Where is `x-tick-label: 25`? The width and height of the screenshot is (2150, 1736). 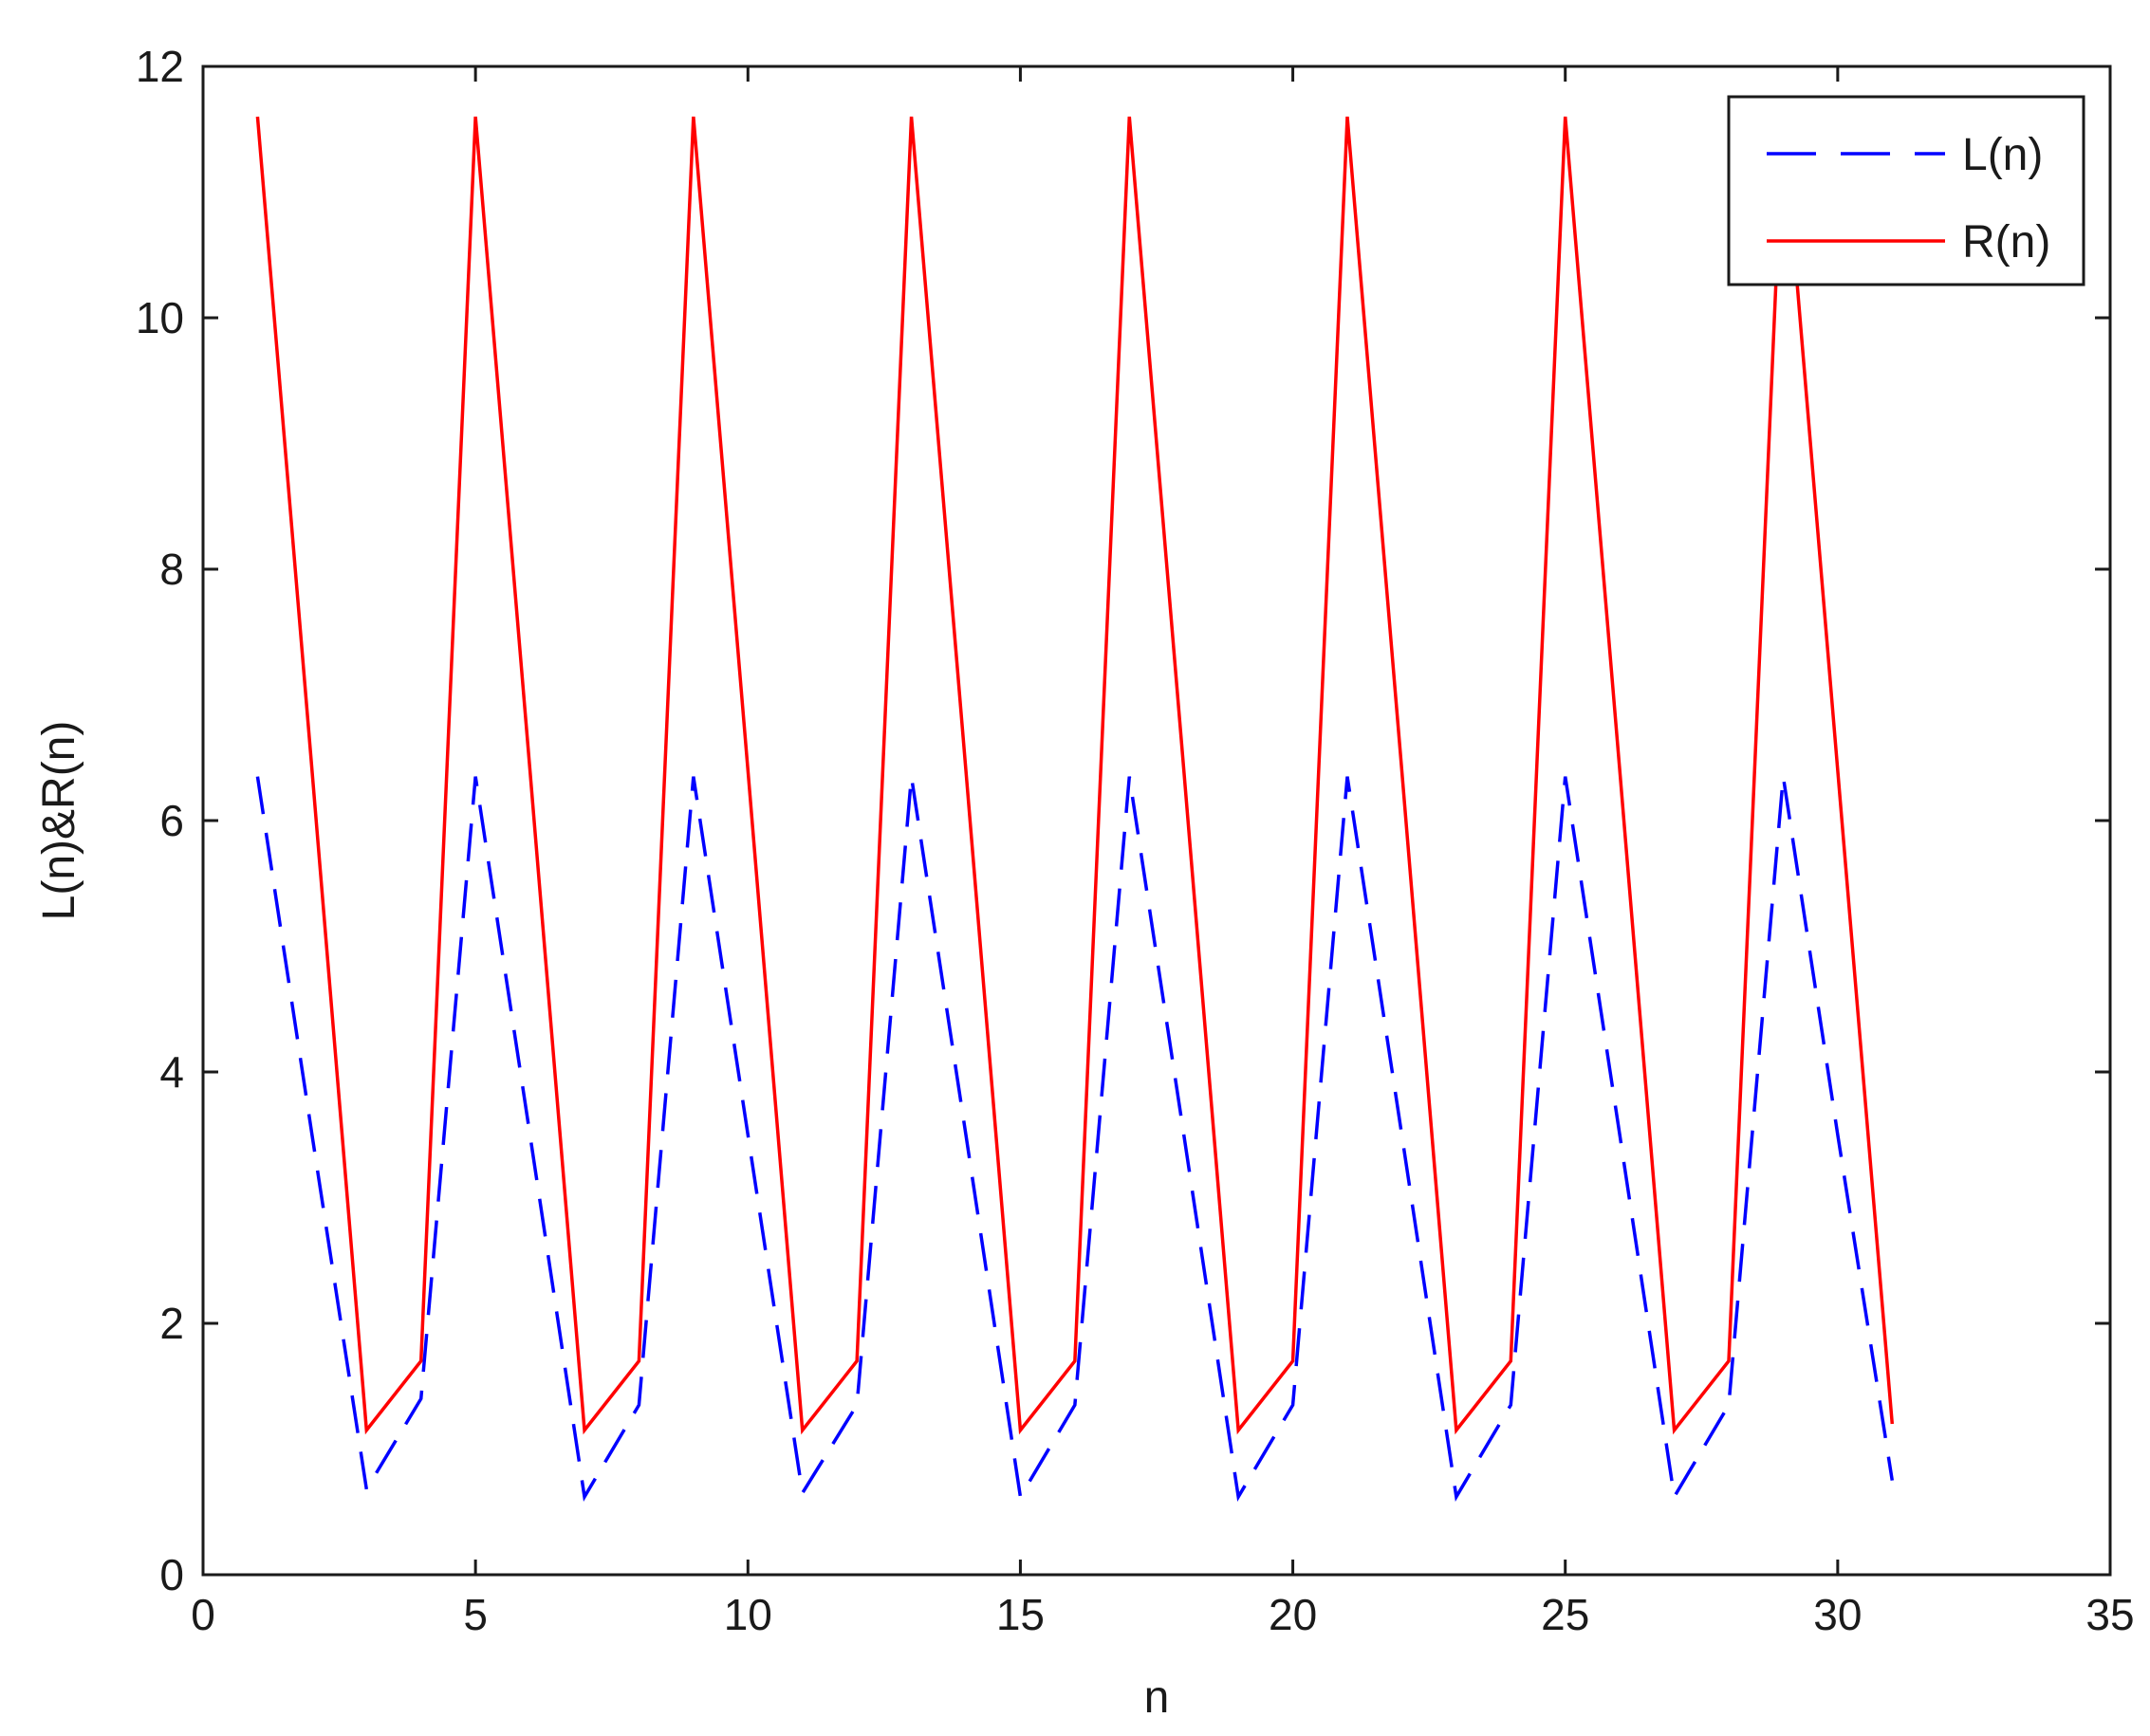 x-tick-label: 25 is located at coordinates (1565, 1614).